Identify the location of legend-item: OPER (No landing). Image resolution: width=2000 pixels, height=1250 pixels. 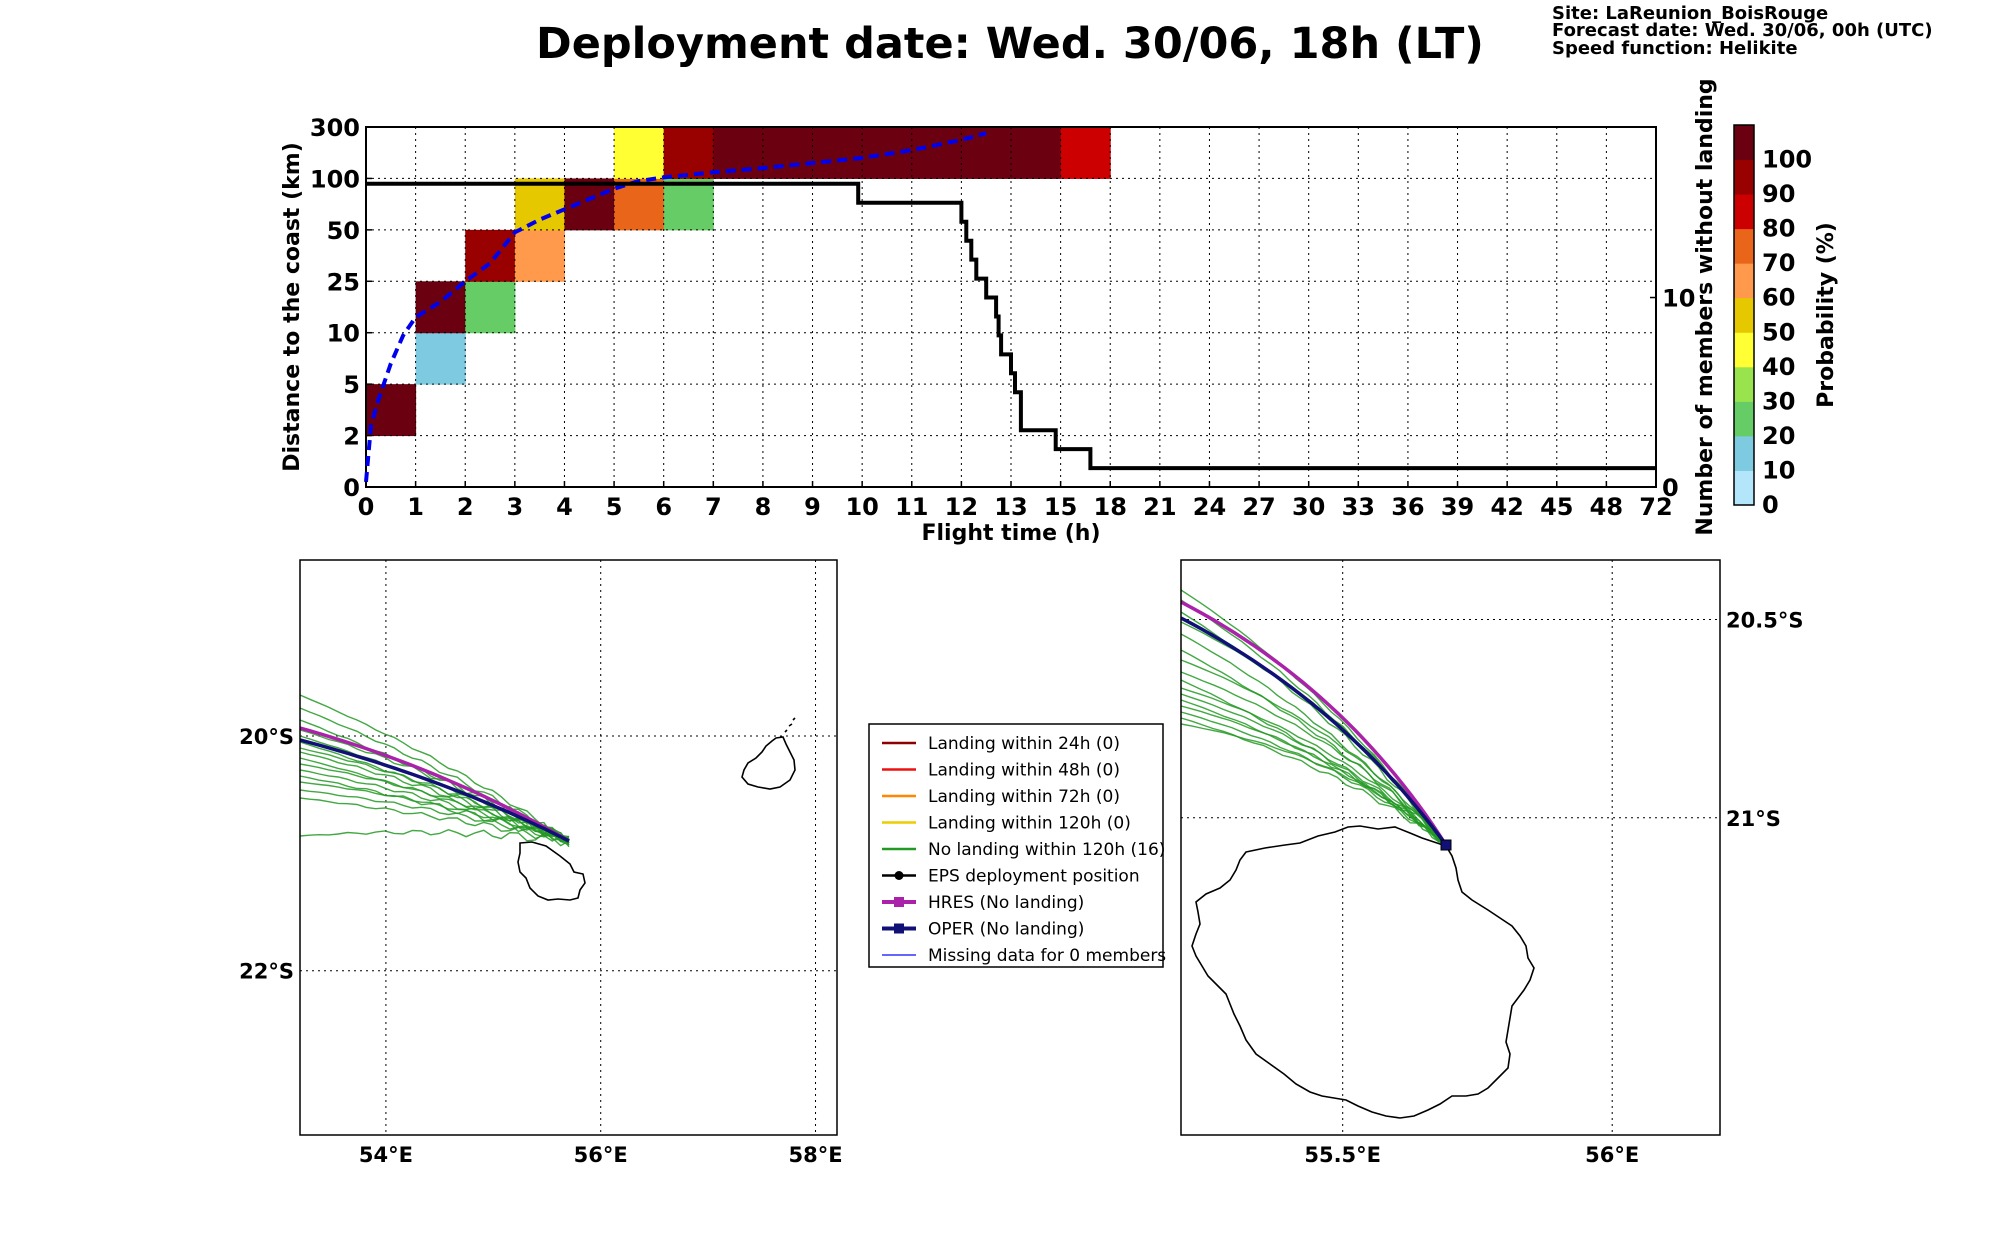
(983, 930).